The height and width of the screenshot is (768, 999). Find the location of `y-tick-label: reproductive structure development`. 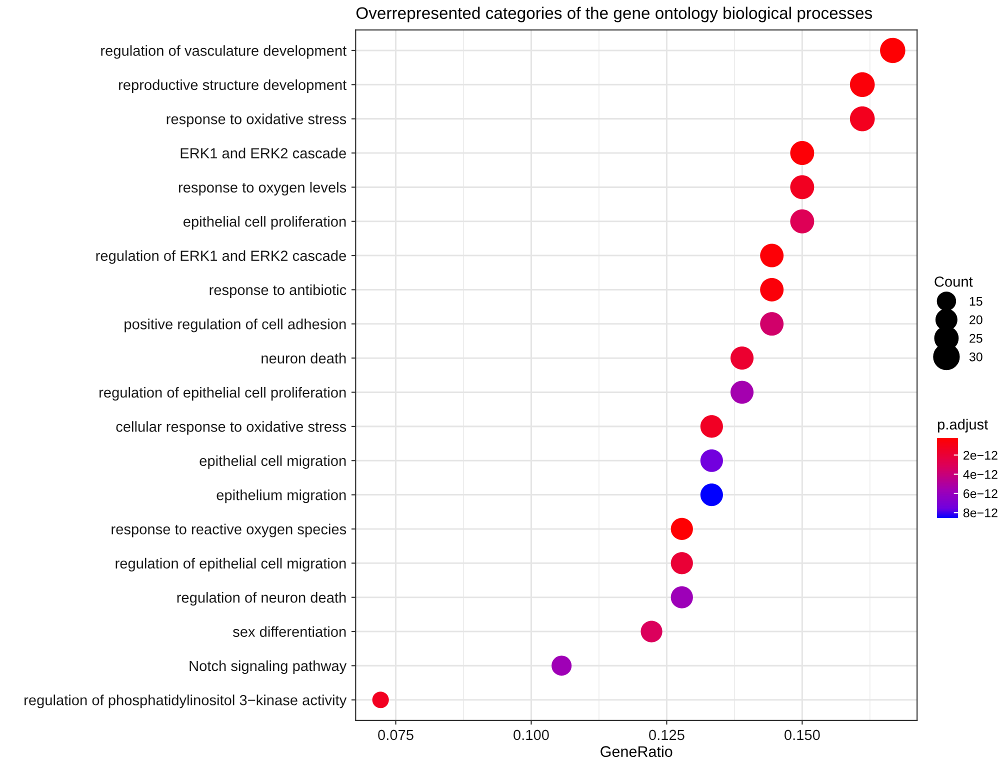

y-tick-label: reproductive structure development is located at coordinates (233, 86).